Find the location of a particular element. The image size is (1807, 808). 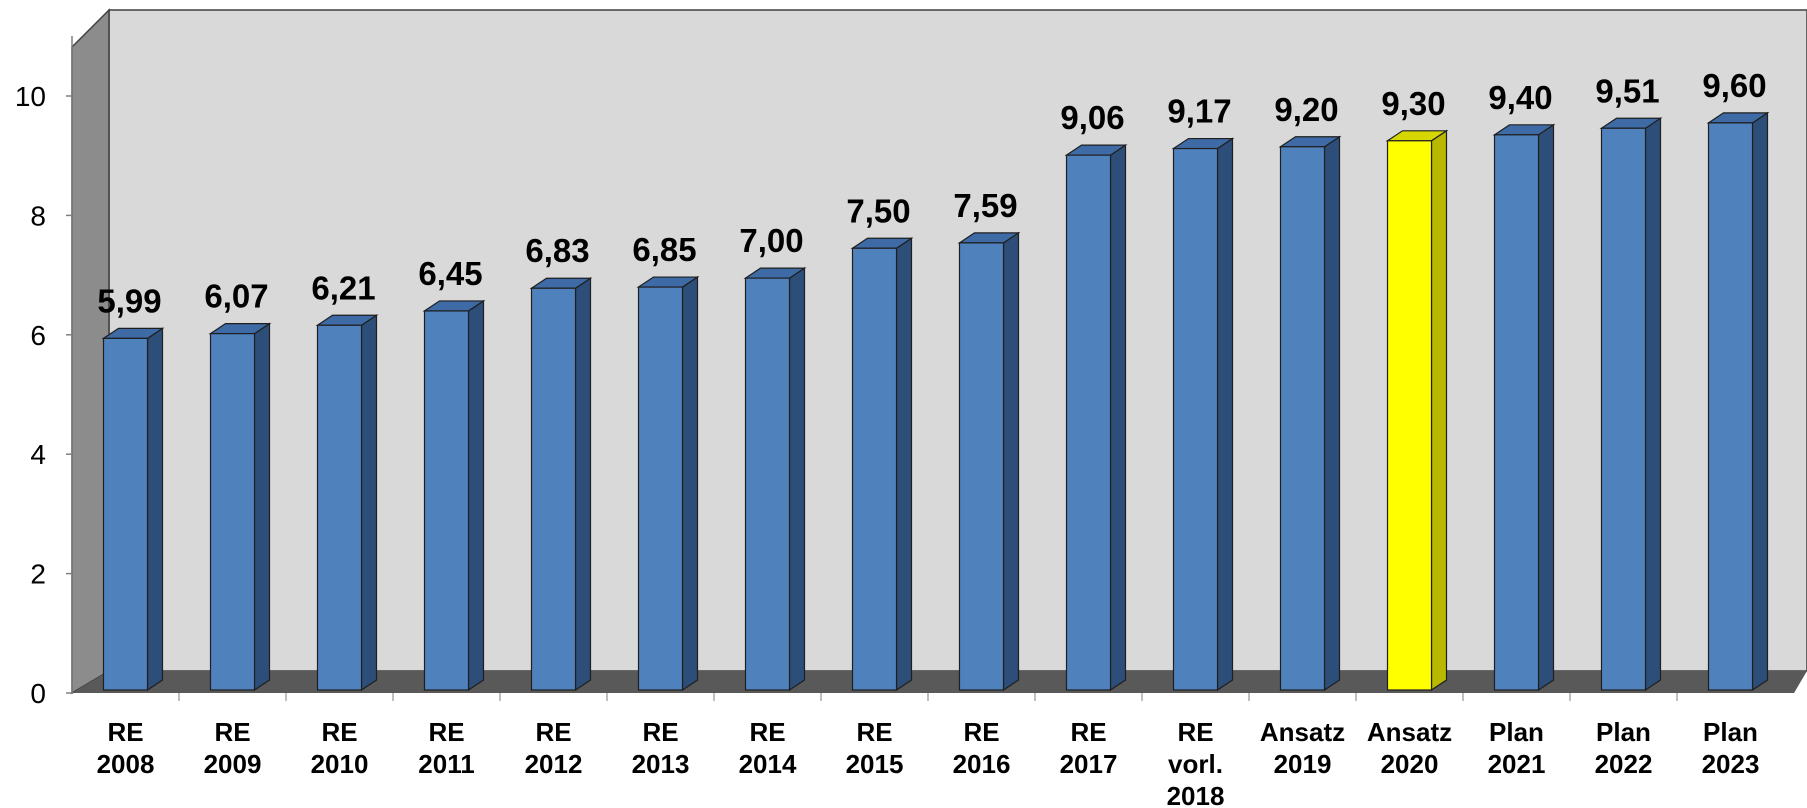

x-tick-label-line: 2014 is located at coordinates (768, 764).